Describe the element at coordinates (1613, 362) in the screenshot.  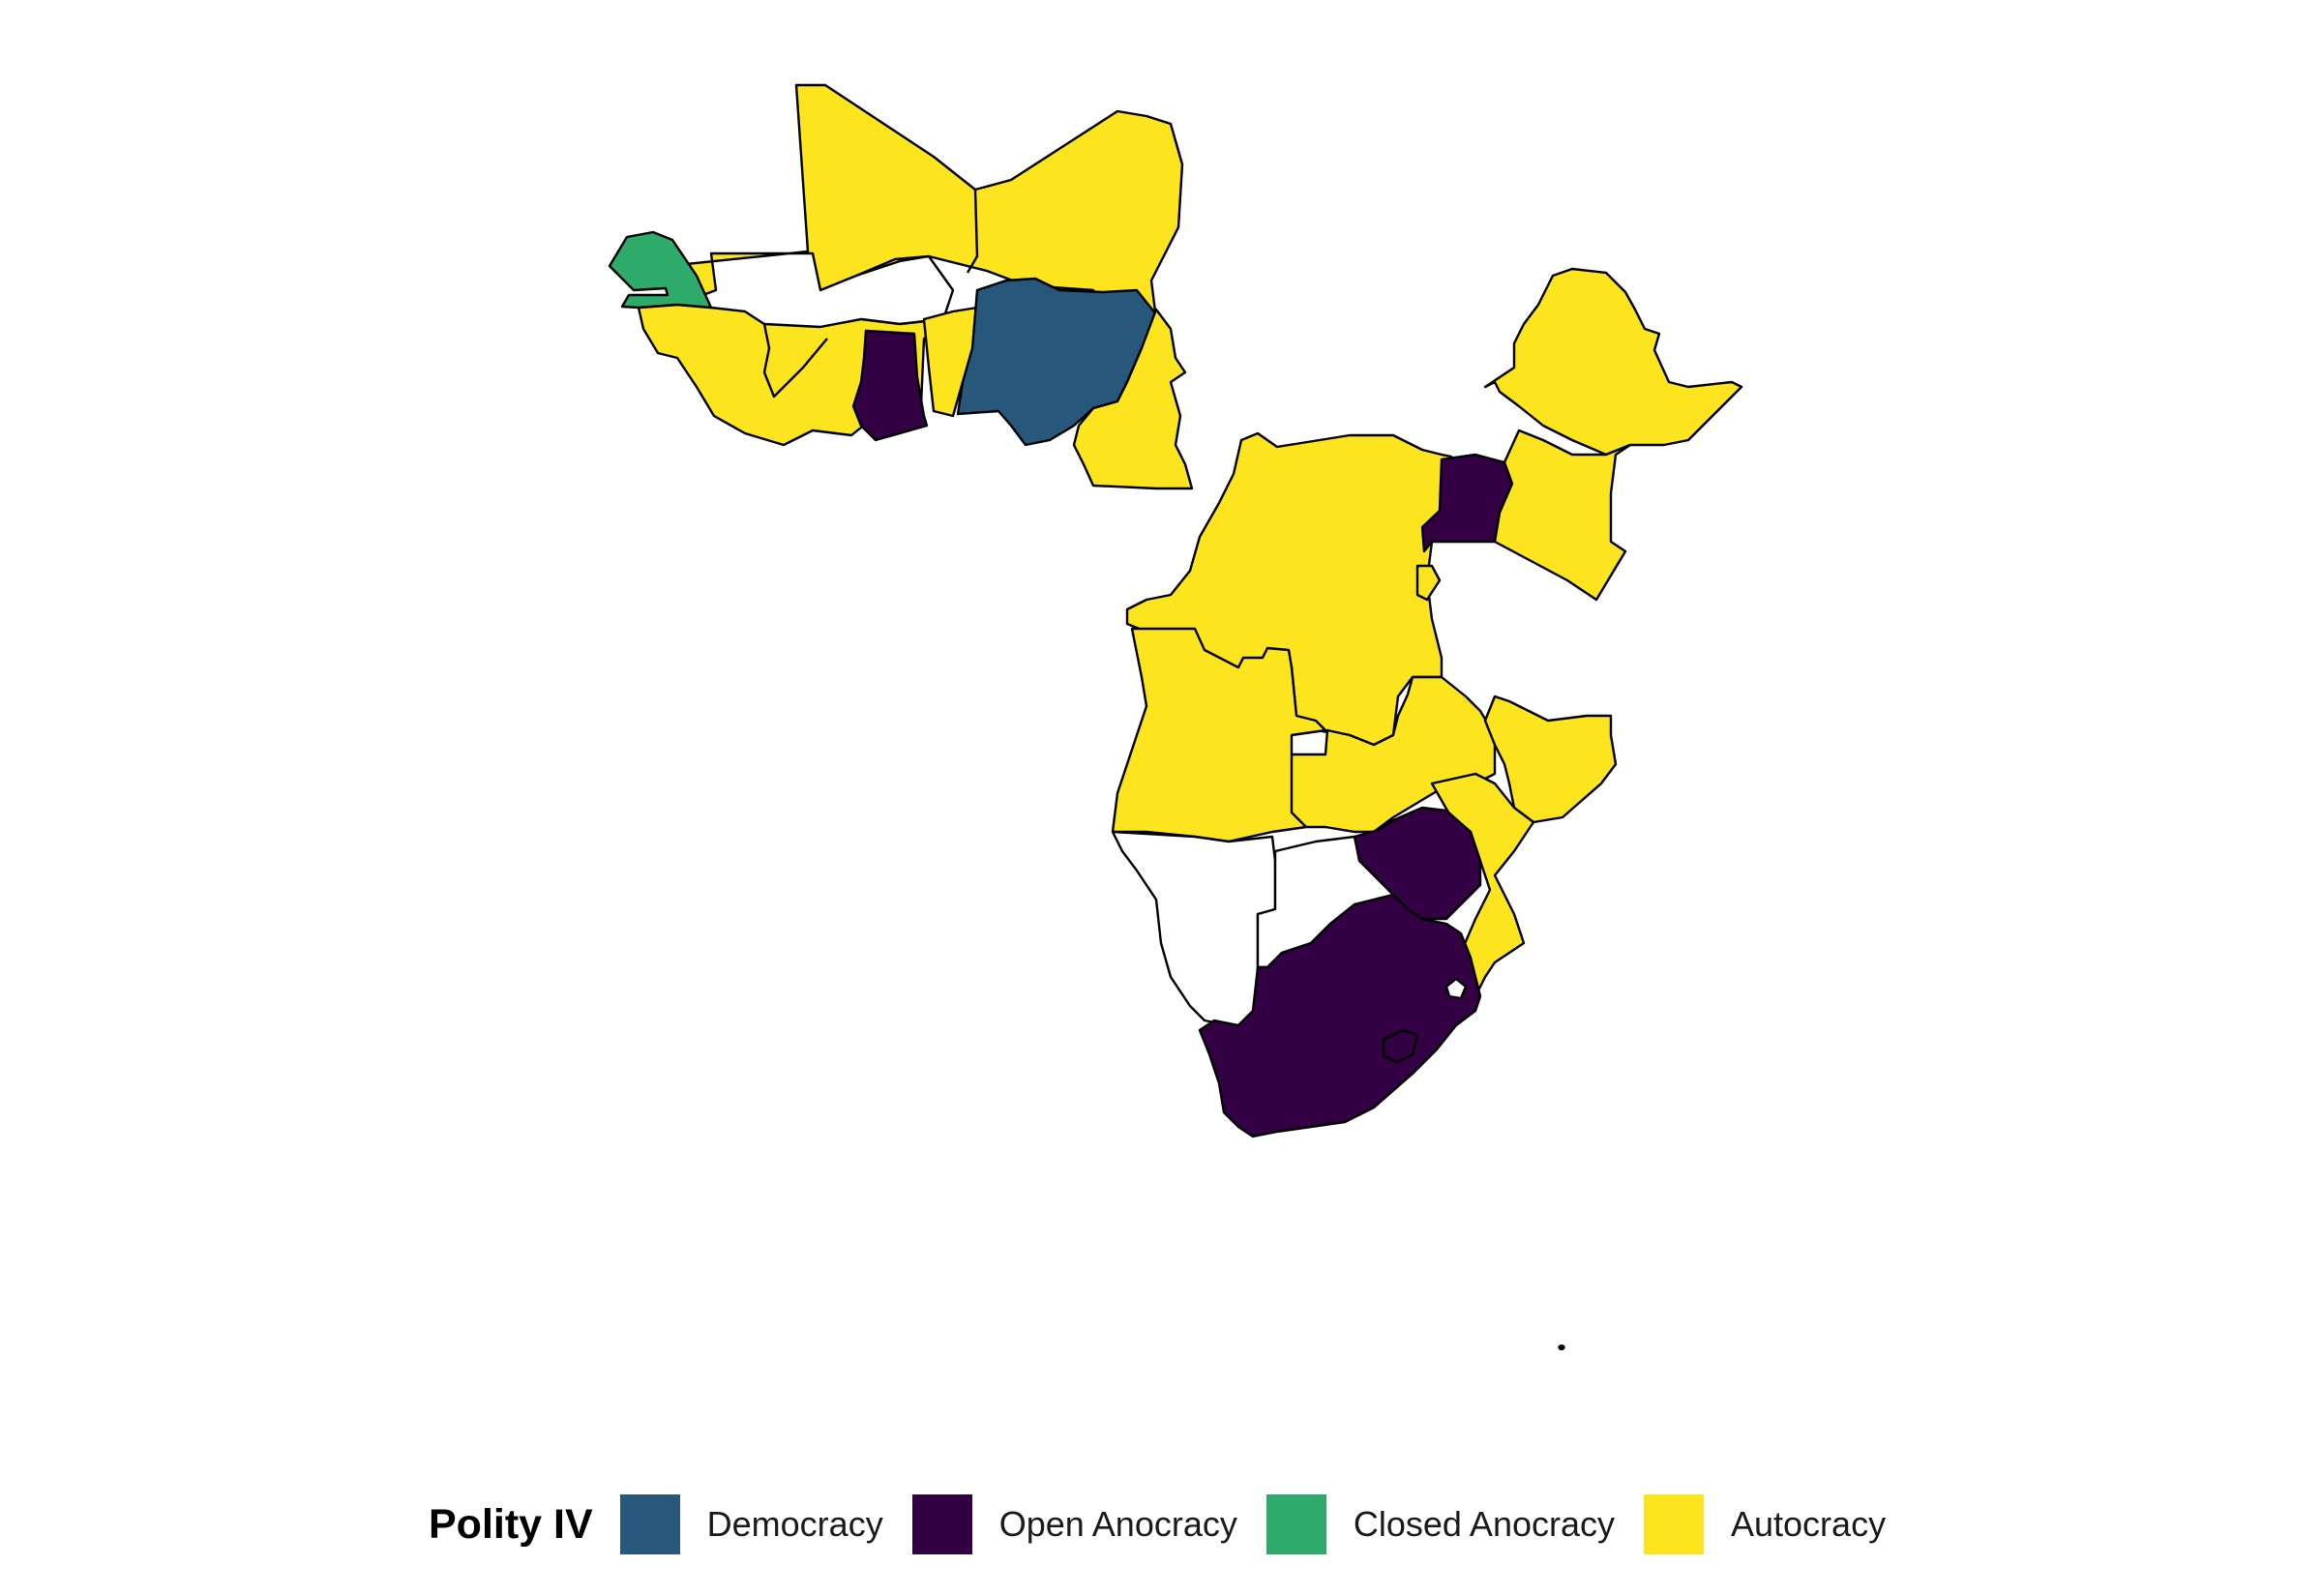
I see `region-ethiopia` at that location.